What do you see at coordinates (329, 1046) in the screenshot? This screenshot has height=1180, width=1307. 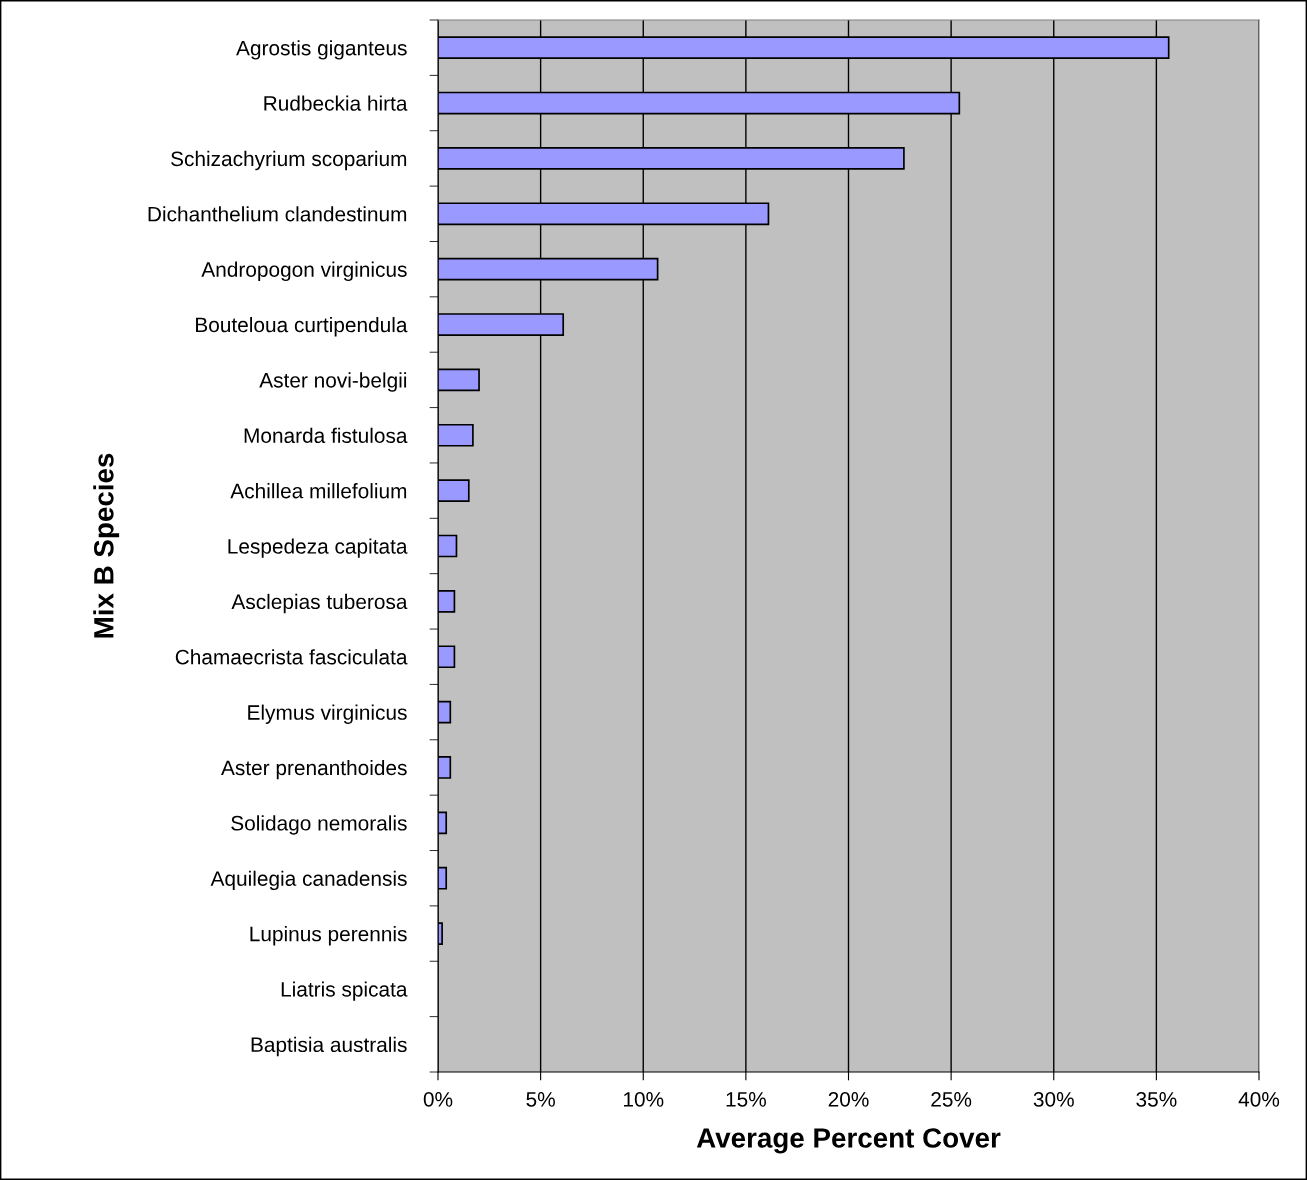 I see `y-tick-label: Baptisia australis` at bounding box center [329, 1046].